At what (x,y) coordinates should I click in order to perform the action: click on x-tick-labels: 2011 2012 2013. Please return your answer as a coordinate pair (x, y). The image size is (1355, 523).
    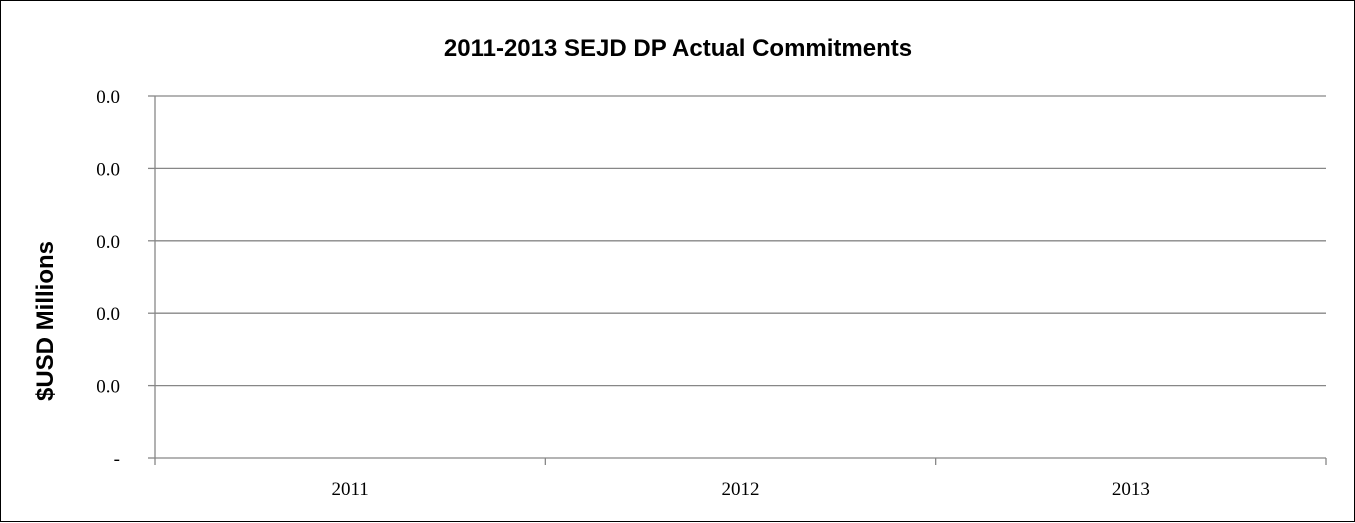
    Looking at the image, I should click on (741, 489).